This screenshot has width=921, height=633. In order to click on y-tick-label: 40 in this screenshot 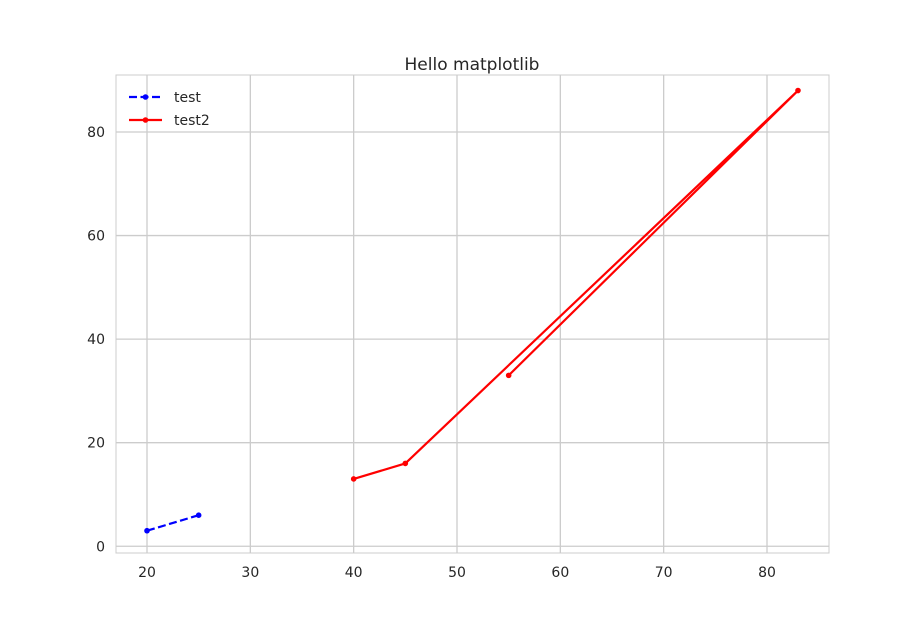, I will do `click(96, 340)`.